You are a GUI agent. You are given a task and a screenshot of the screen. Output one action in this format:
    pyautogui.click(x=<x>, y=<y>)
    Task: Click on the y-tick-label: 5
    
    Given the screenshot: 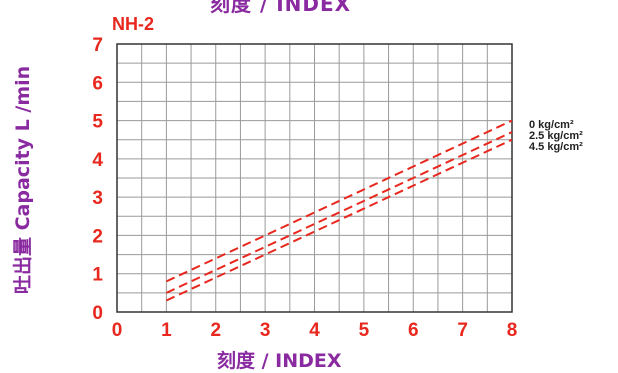 What is the action you would take?
    pyautogui.click(x=97, y=122)
    